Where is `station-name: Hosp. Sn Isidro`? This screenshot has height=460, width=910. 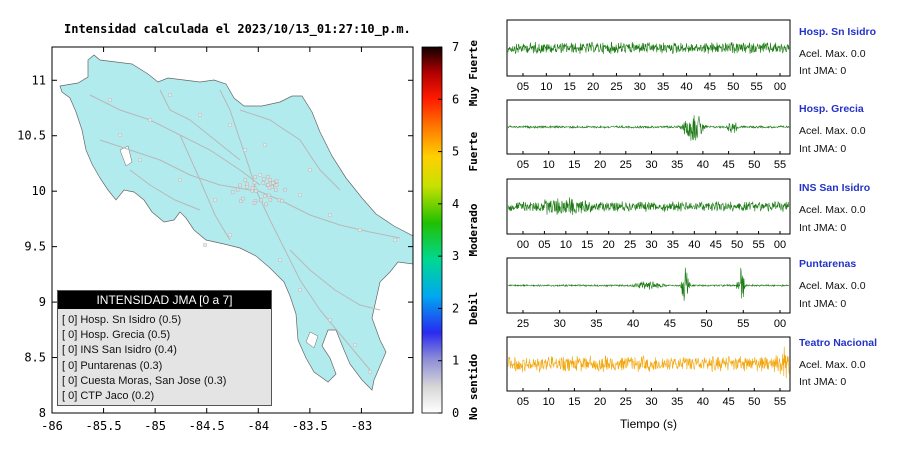 station-name: Hosp. Sn Isidro is located at coordinates (838, 32).